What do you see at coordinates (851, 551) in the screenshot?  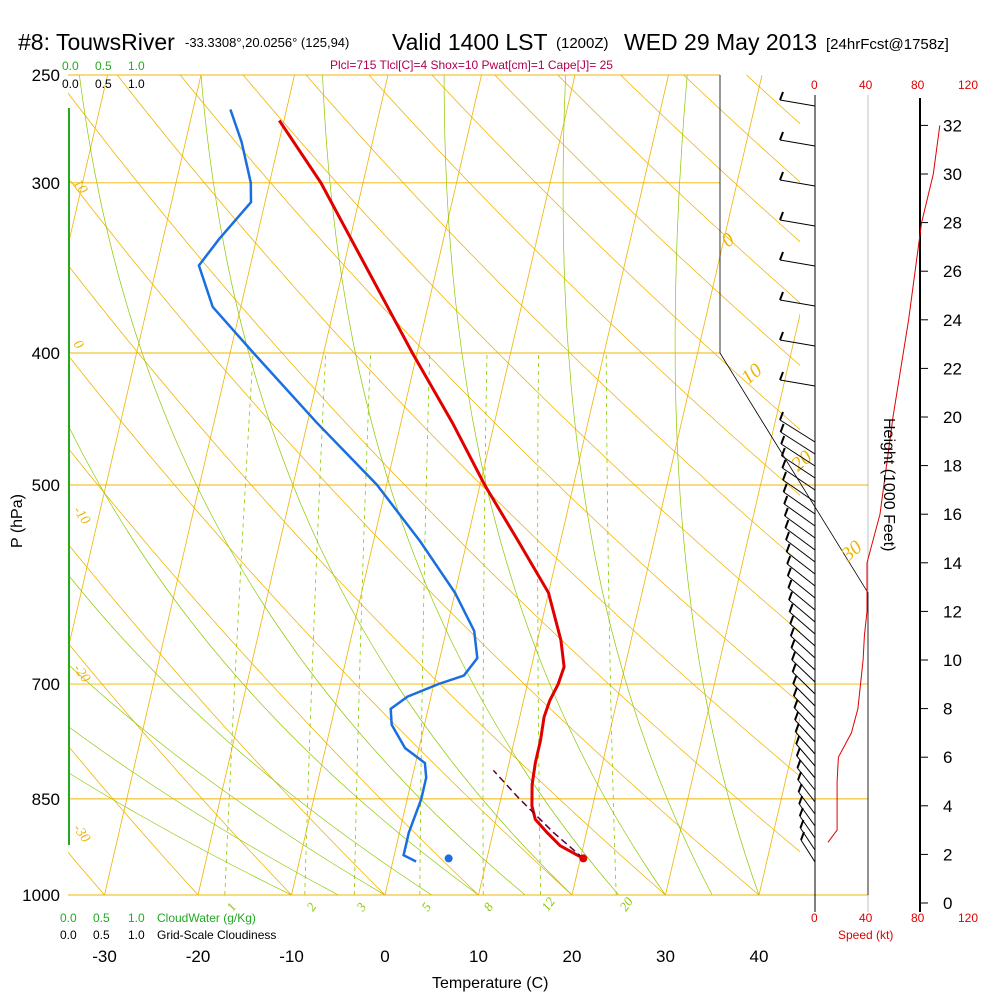 I see `moist-adiabat-label: 30` at bounding box center [851, 551].